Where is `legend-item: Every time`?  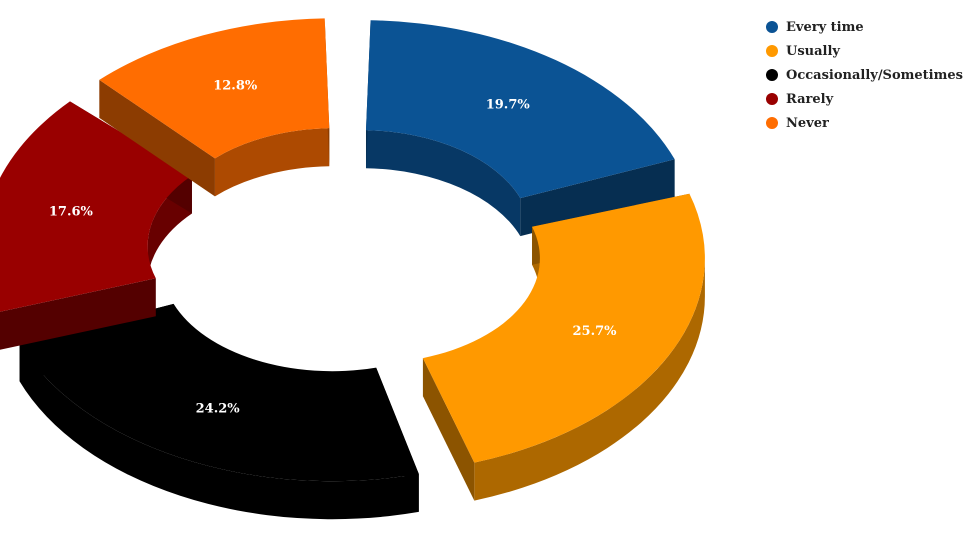 legend-item: Every time is located at coordinates (864, 27).